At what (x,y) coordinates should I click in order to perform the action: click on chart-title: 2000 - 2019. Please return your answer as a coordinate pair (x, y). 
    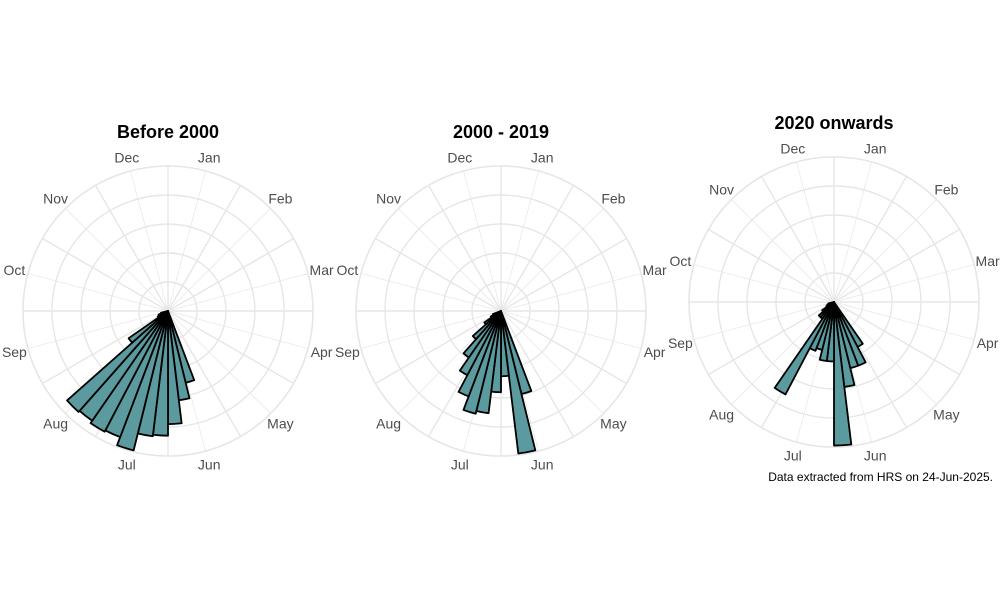
    Looking at the image, I should click on (501, 132).